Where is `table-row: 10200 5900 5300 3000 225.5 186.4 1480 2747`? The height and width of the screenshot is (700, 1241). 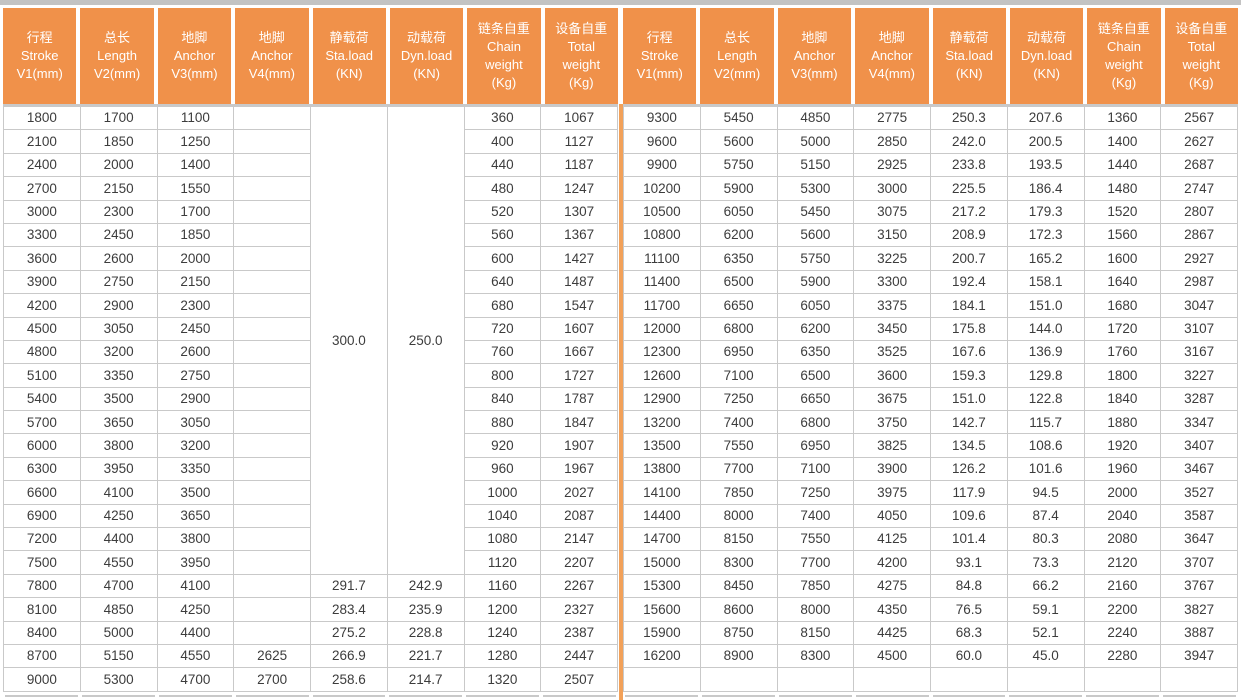 table-row: 10200 5900 5300 3000 225.5 186.4 1480 2747 is located at coordinates (930, 188).